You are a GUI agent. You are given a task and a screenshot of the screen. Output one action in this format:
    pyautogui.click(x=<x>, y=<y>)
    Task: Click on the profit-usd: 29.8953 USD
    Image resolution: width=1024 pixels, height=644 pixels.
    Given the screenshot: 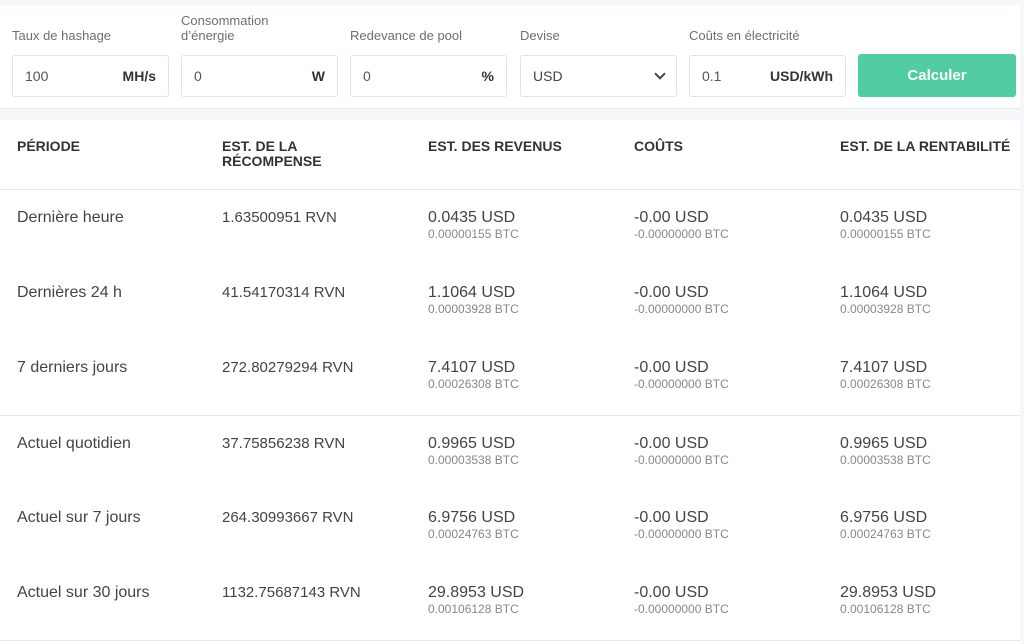 What is the action you would take?
    pyautogui.click(x=888, y=592)
    